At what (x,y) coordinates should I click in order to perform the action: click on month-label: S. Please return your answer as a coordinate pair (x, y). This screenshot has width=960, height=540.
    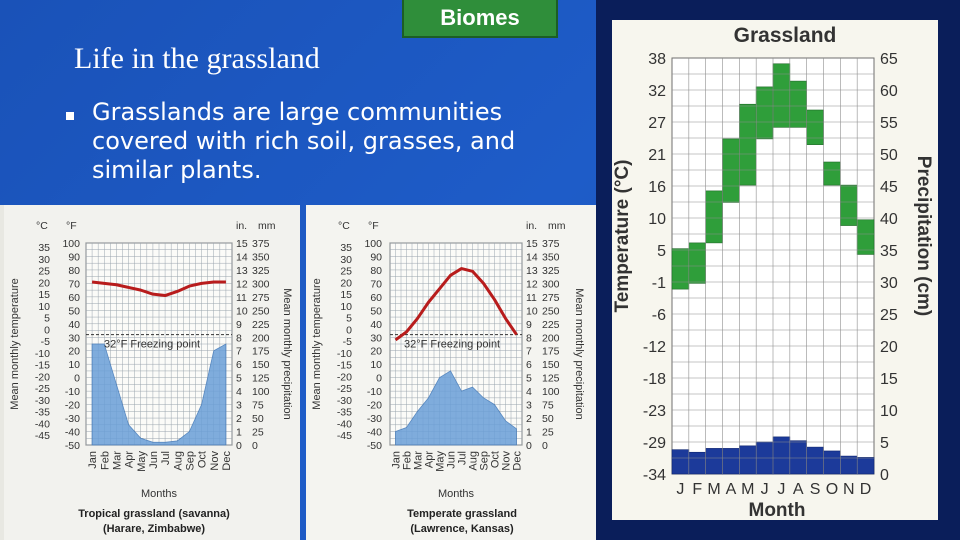
    Looking at the image, I should click on (815, 489).